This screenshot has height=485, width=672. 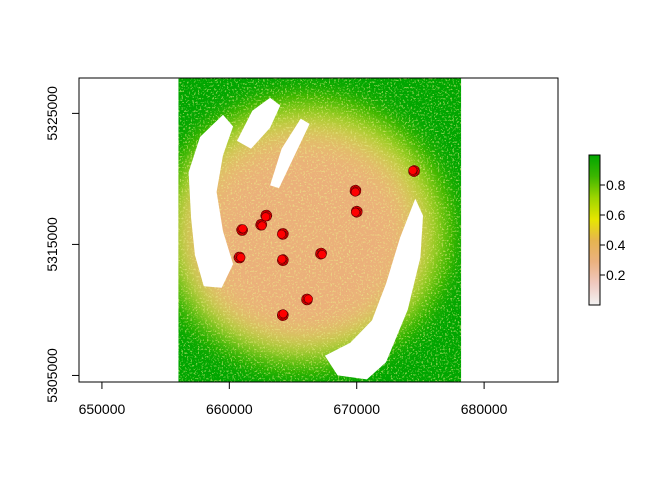 I want to click on x-axis: 650000 660000 670000 680000, so click(x=293, y=399).